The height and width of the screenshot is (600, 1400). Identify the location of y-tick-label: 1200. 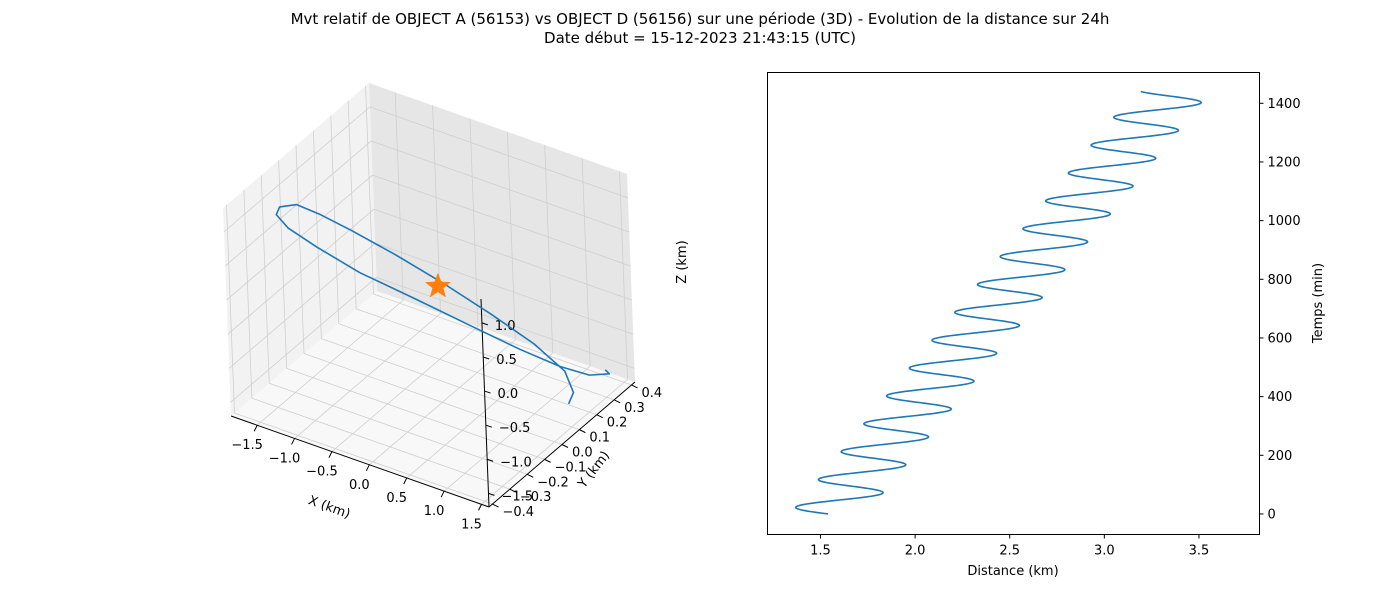
(1284, 162).